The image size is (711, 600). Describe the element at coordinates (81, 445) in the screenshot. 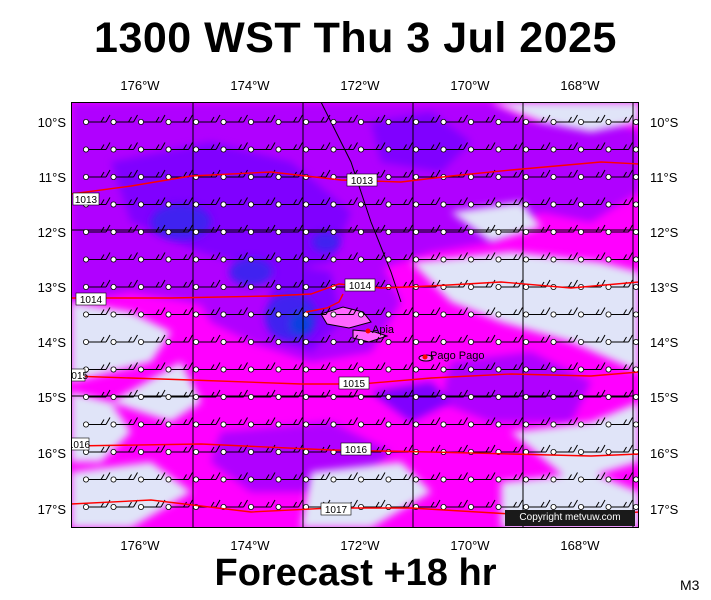

I see `isobar-label-1016-west: 1016` at that location.